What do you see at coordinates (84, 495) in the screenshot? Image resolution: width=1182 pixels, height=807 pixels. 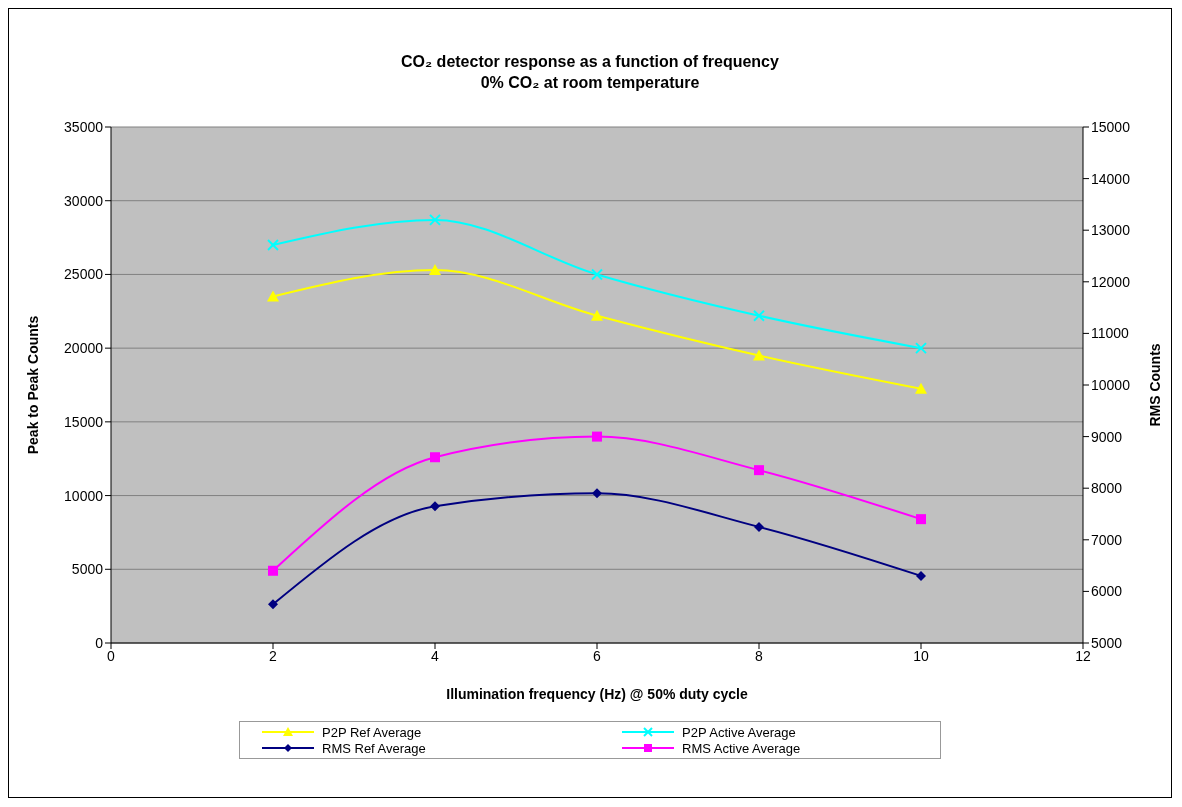 I see `y-tick-label: 10000` at bounding box center [84, 495].